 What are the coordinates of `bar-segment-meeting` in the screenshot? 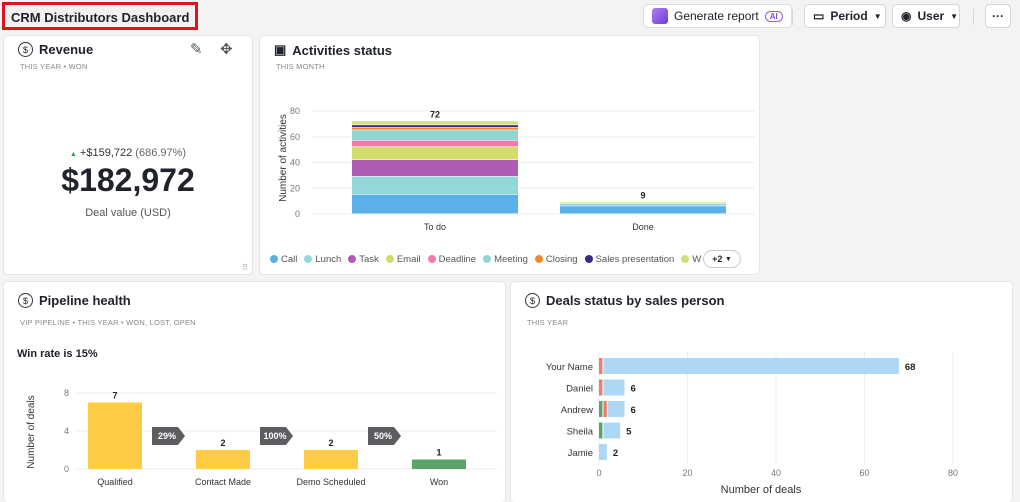 It's located at (435, 135).